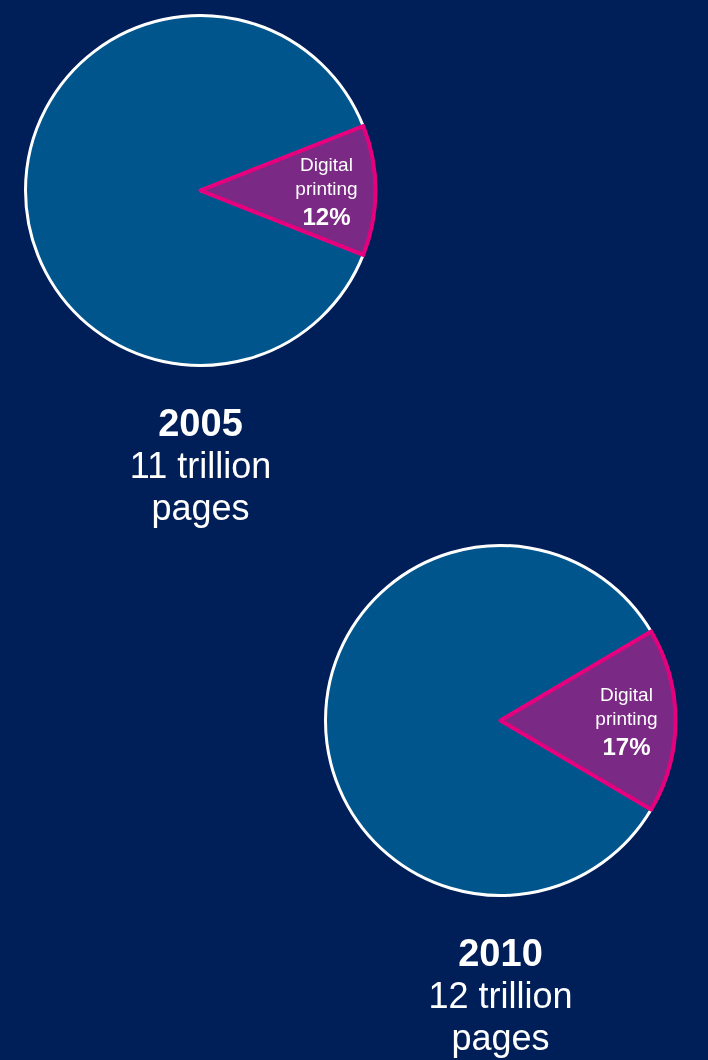 The image size is (708, 1060). What do you see at coordinates (200, 423) in the screenshot?
I see `text: 2005` at bounding box center [200, 423].